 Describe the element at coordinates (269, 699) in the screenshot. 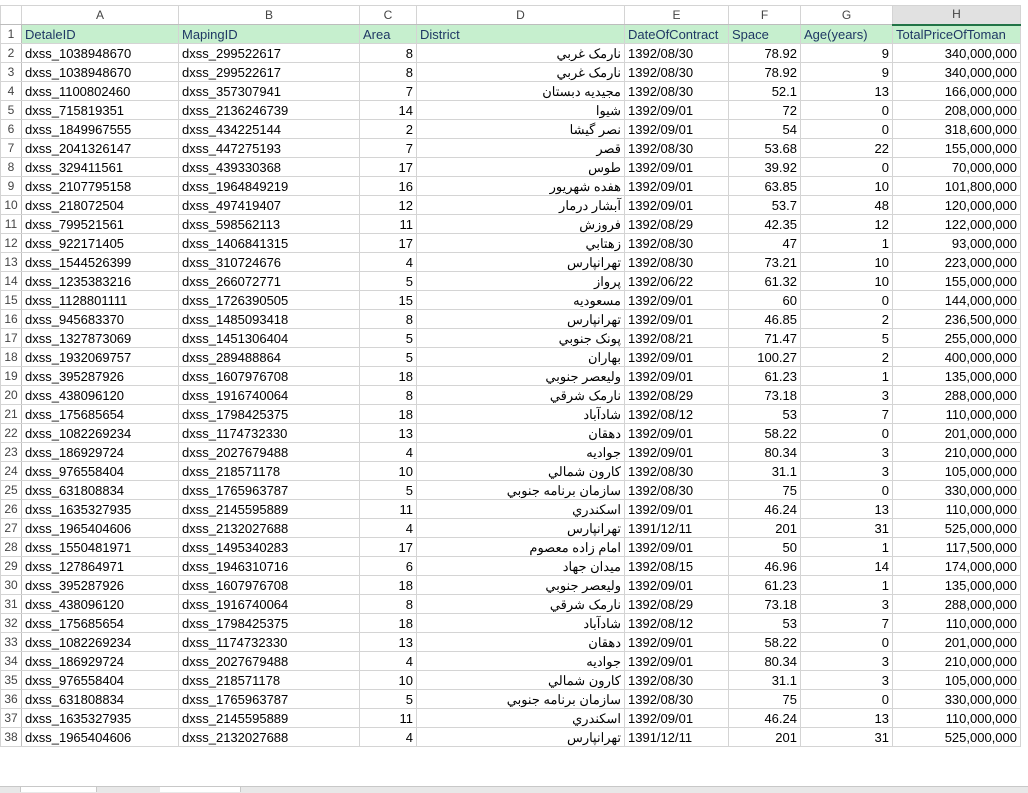

I see `cell: dxss_1765963787` at that location.